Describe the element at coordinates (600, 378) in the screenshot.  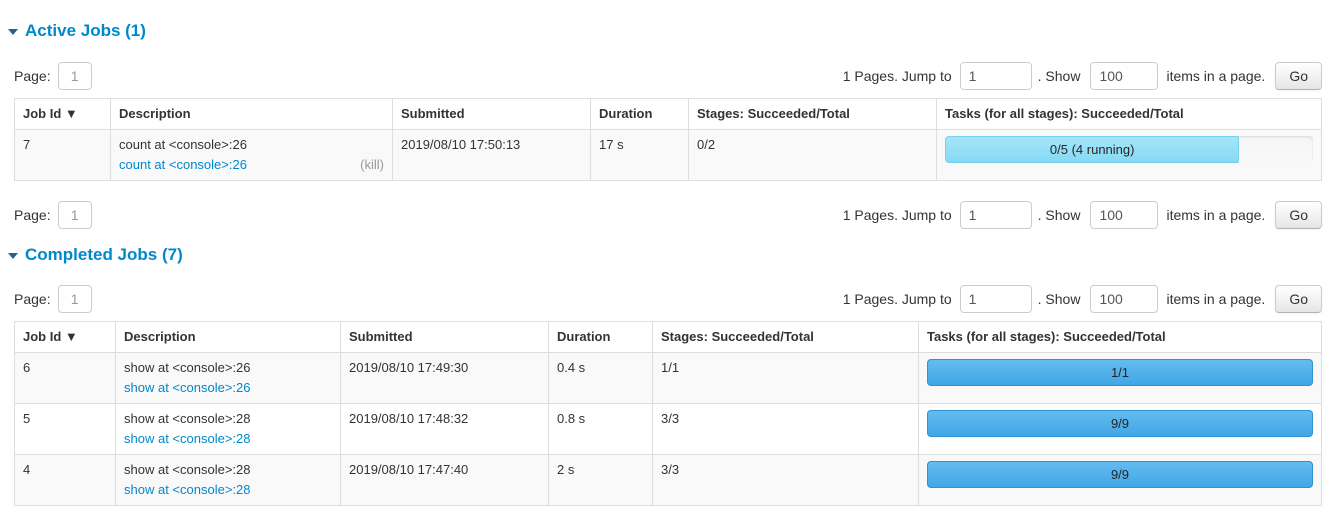
I see `job-duration-cell: 0.4 s` at that location.